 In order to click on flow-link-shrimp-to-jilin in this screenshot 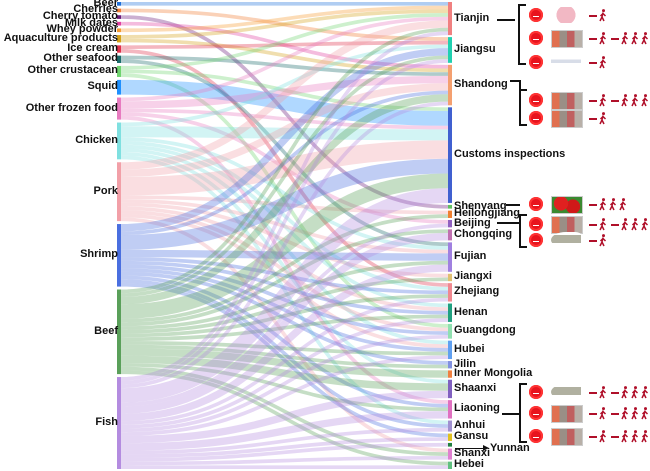, I will do `click(284, 318)`.